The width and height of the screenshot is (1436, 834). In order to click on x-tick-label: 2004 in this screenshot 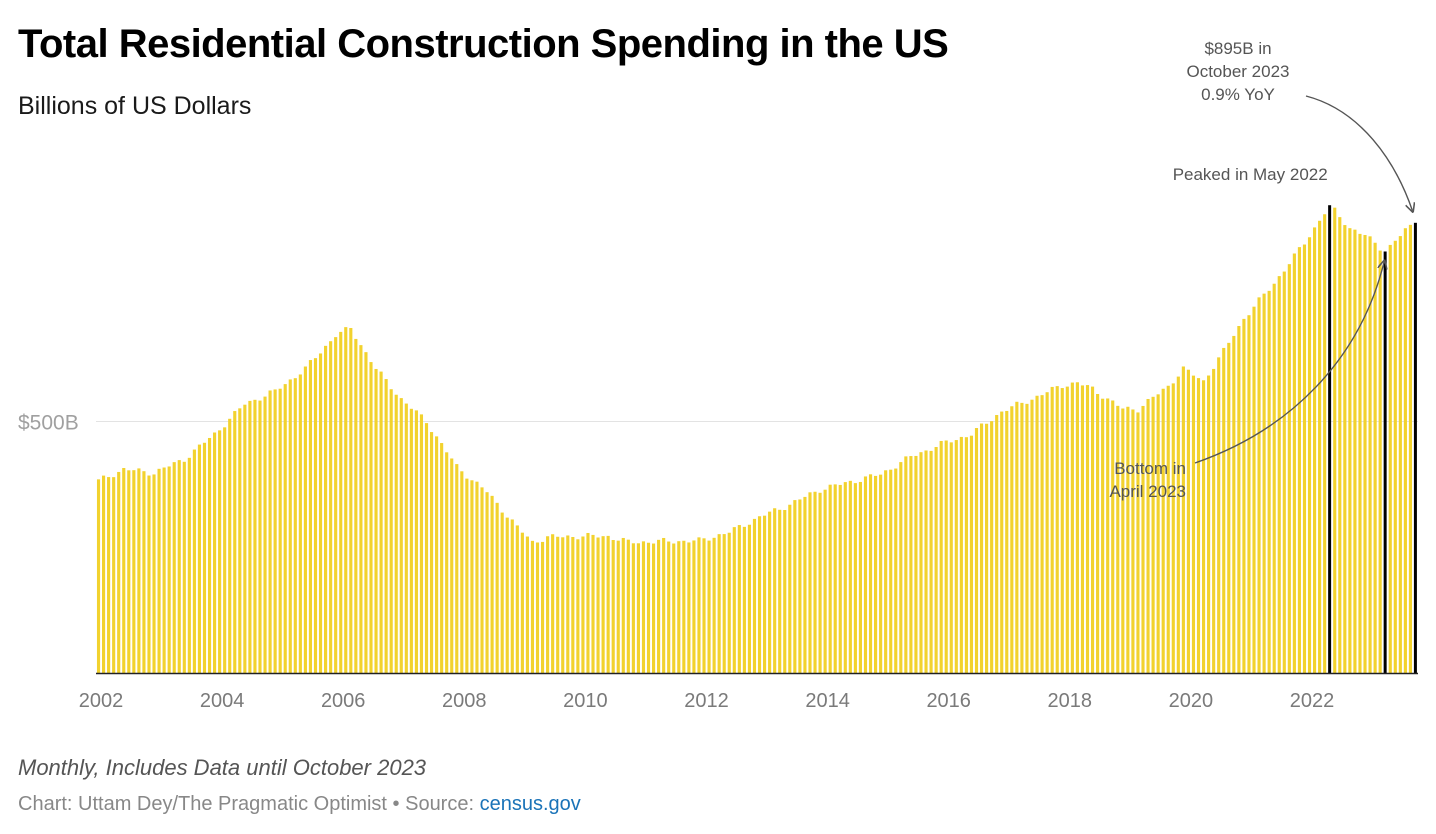, I will do `click(222, 701)`.